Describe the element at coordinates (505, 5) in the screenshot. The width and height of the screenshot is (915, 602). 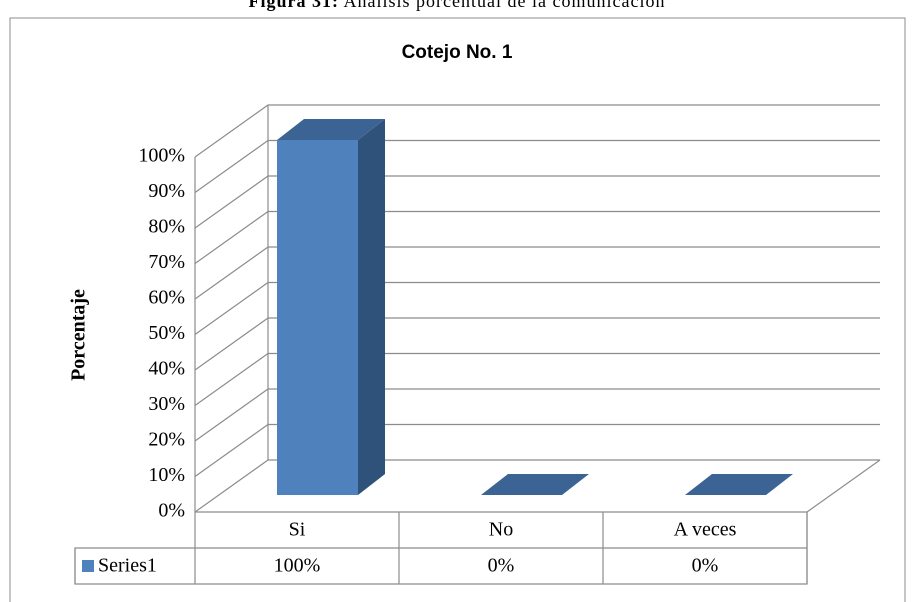
I see `caption-text: Análisis porcentual de la comunicación` at that location.